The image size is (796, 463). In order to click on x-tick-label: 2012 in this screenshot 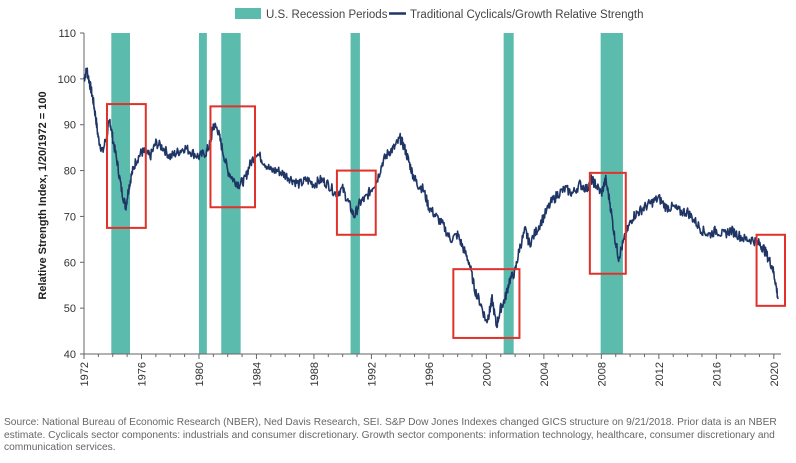, I will do `click(660, 374)`.